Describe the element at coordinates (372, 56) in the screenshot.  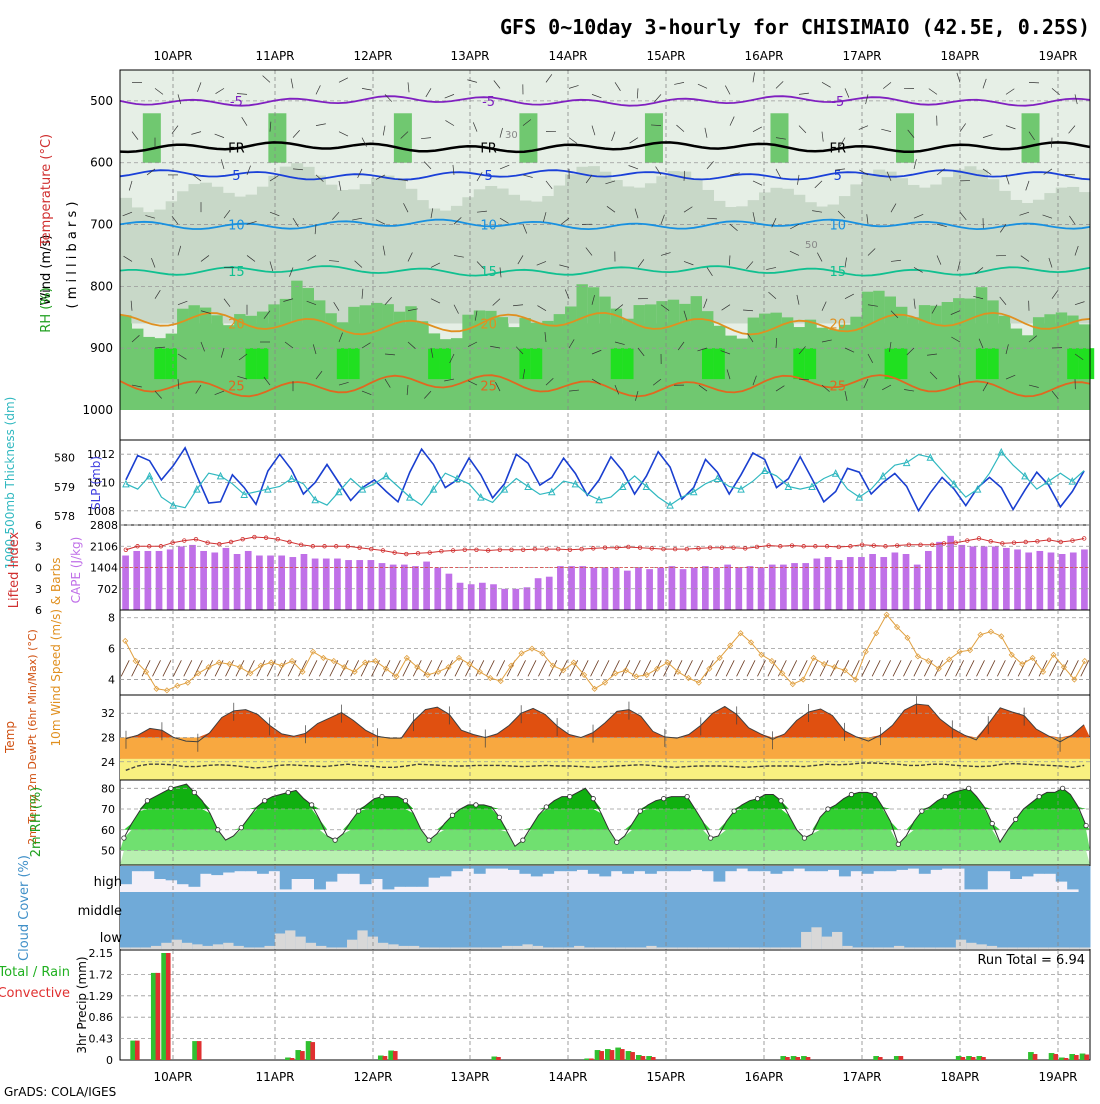
I see `top-date-label-2: 12APR` at that location.